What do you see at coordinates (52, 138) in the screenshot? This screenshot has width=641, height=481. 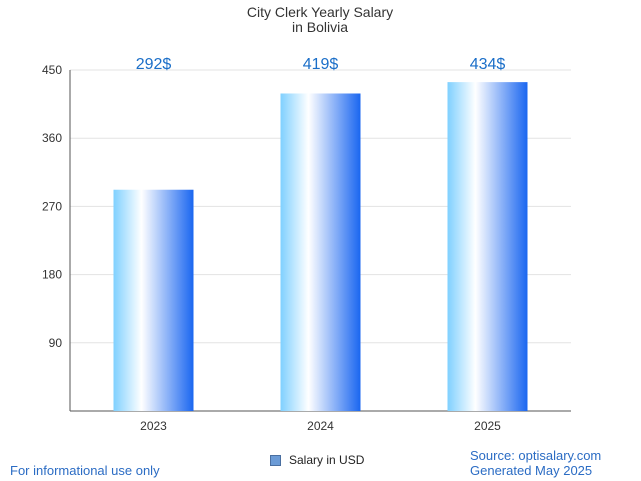 I see `y-tick-label: 360` at bounding box center [52, 138].